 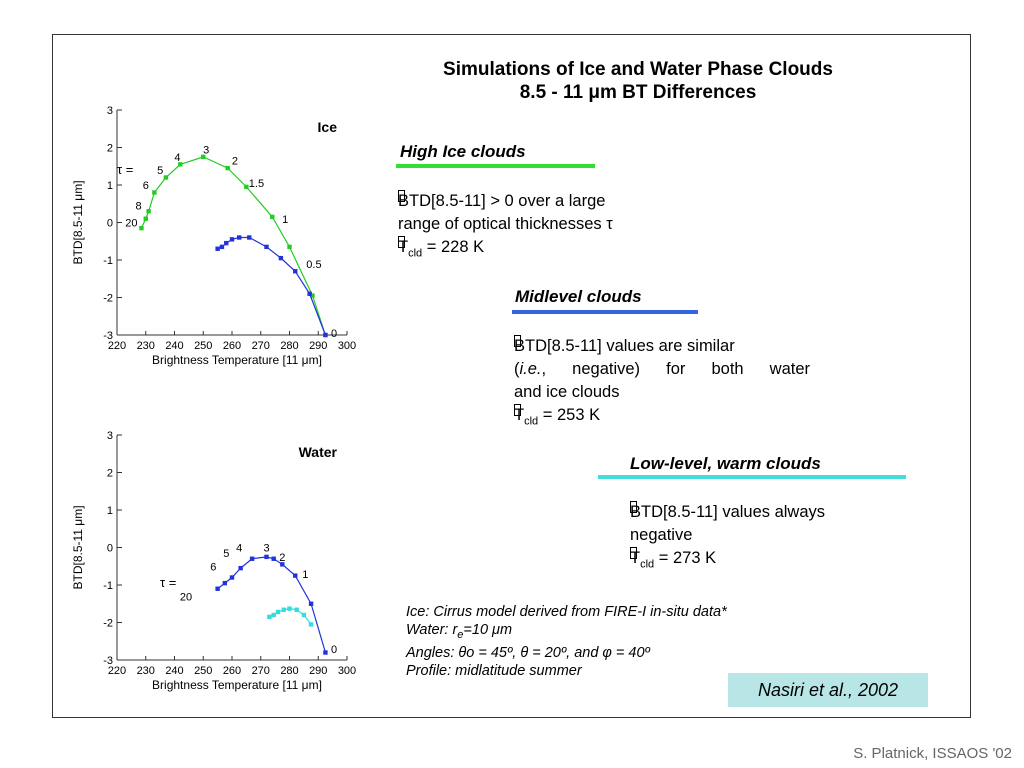 What do you see at coordinates (206, 150) in the screenshot?
I see `tau-value-label: 3` at bounding box center [206, 150].